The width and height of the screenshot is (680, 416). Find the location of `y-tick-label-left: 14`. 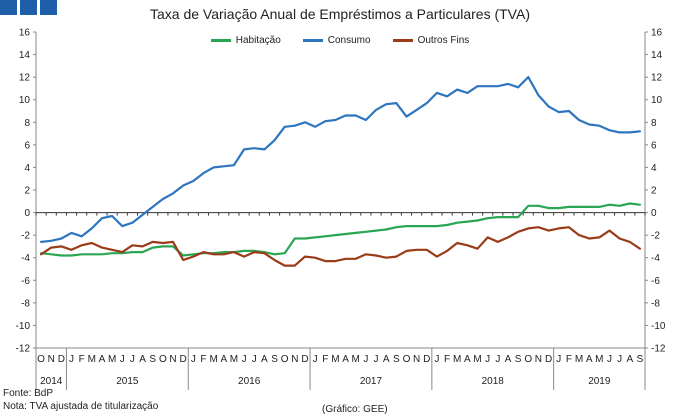

y-tick-label-left: 14 is located at coordinates (25, 55).